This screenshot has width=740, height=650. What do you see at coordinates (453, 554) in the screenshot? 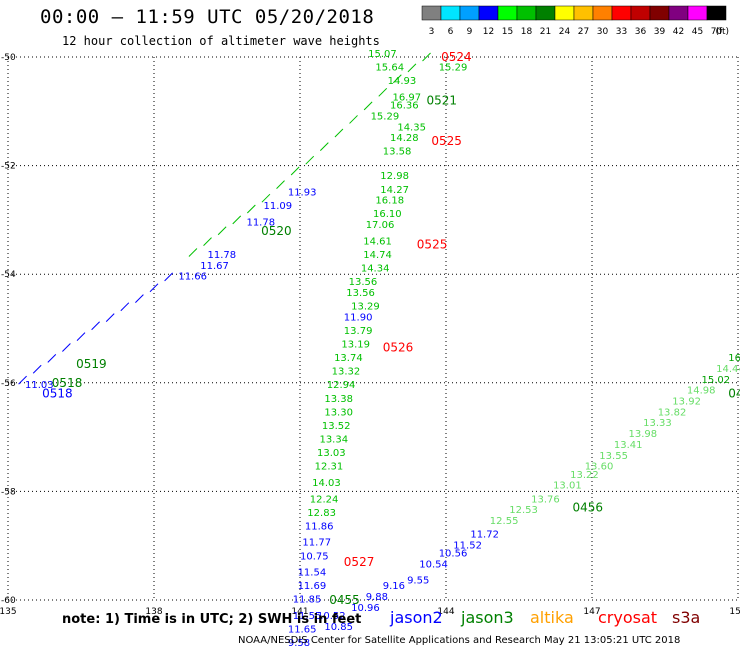
I see `swh-label: 10.56` at bounding box center [453, 554].